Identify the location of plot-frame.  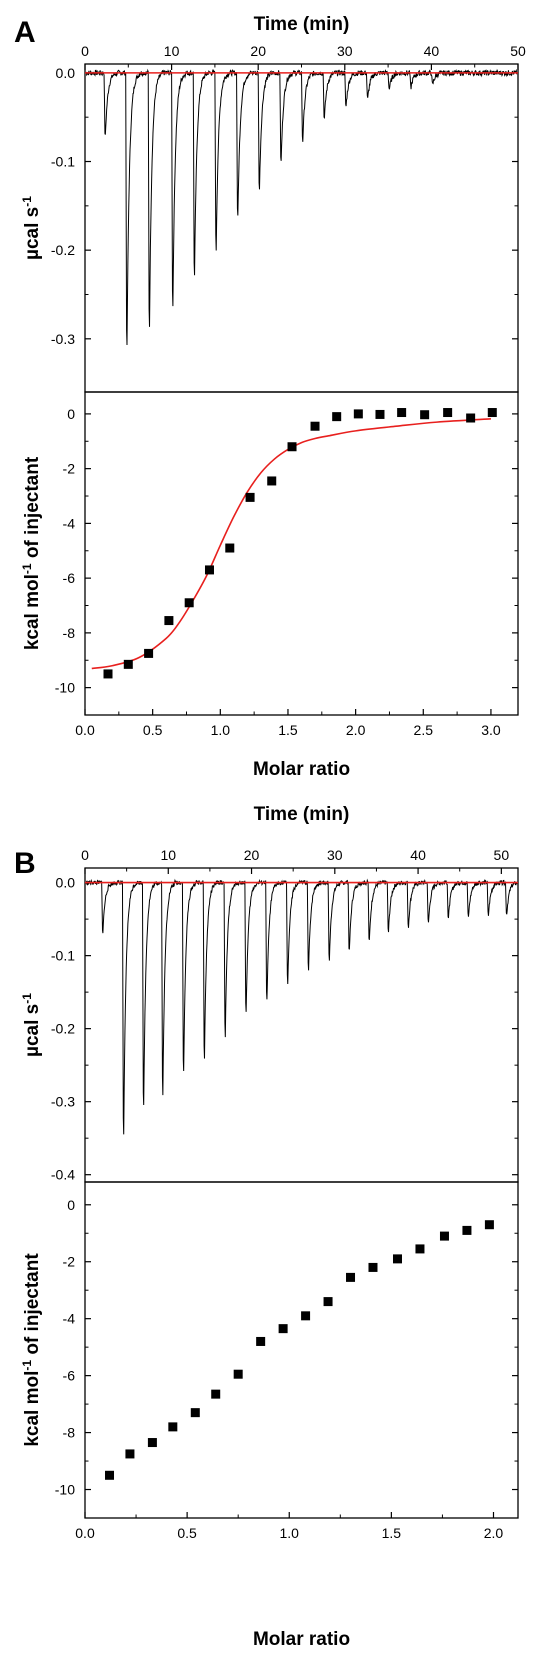
(301, 1025).